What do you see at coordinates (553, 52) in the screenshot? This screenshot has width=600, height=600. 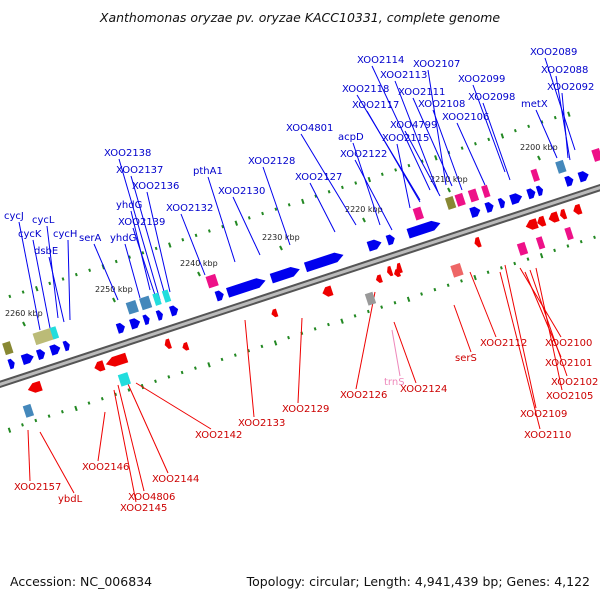 I see `forward-gene-label: XOO2089` at bounding box center [553, 52].